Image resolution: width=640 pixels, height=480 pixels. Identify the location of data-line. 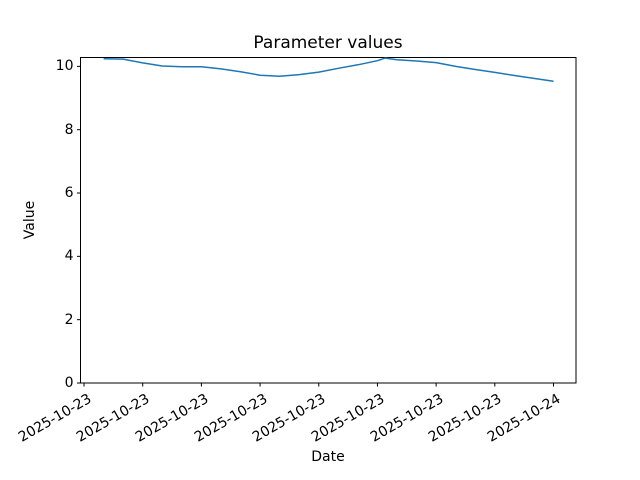
(328, 69).